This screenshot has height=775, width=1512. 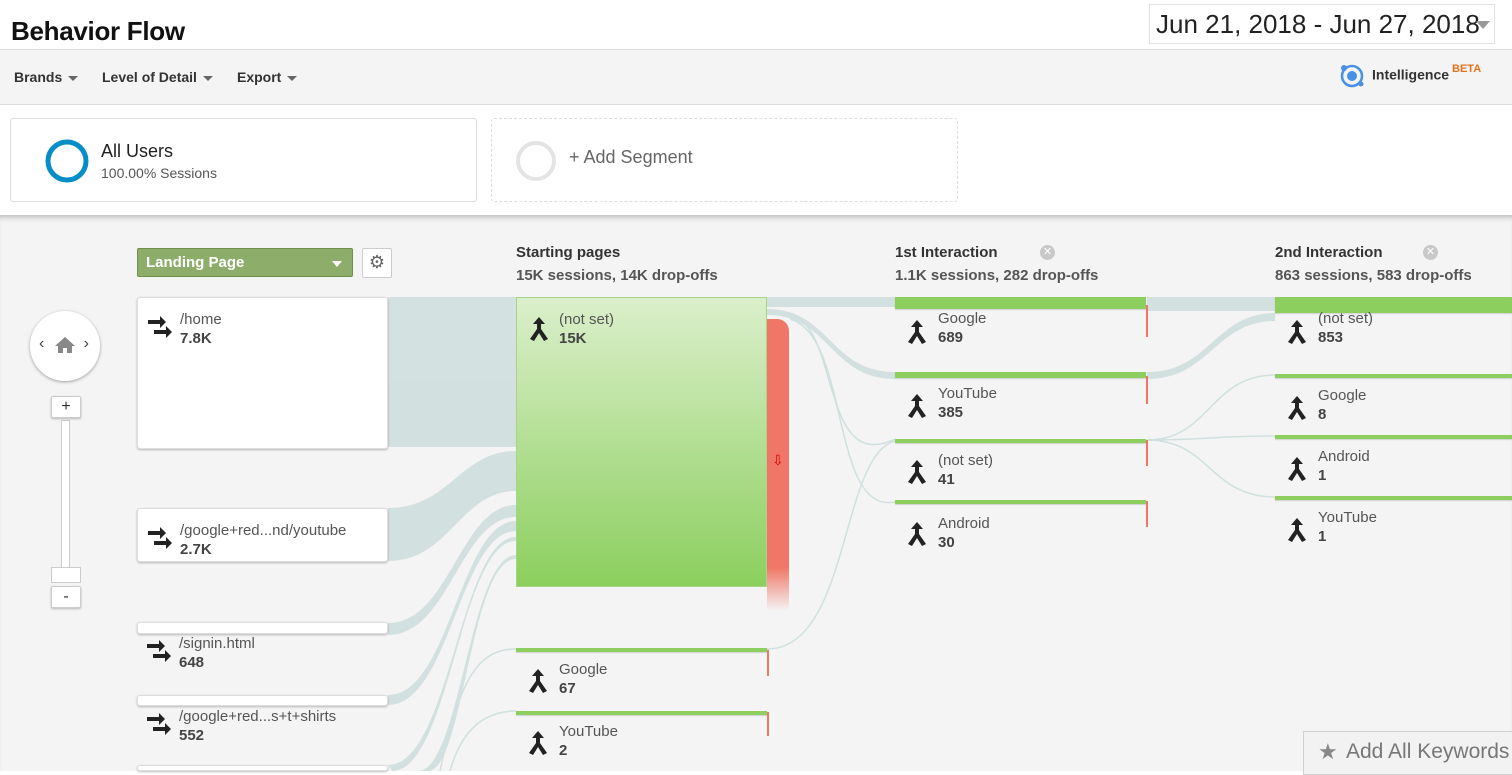 I want to click on node-value: 552, so click(x=192, y=735).